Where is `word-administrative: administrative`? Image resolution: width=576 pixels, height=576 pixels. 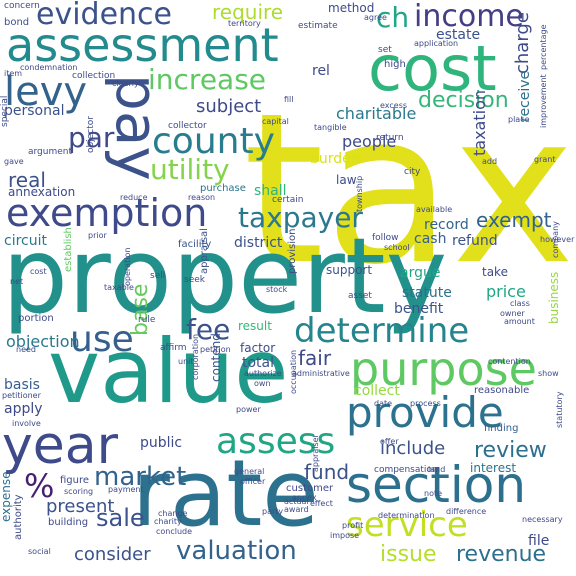
word-administrative: administrative is located at coordinates (321, 373).